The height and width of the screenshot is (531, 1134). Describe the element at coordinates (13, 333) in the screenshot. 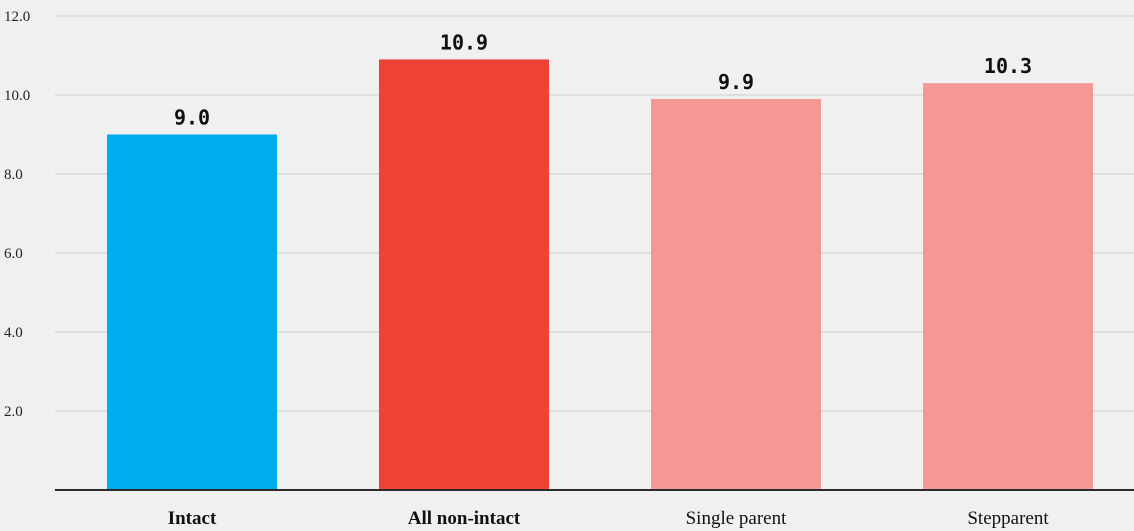

I see `y-tick-label: 4.0` at that location.